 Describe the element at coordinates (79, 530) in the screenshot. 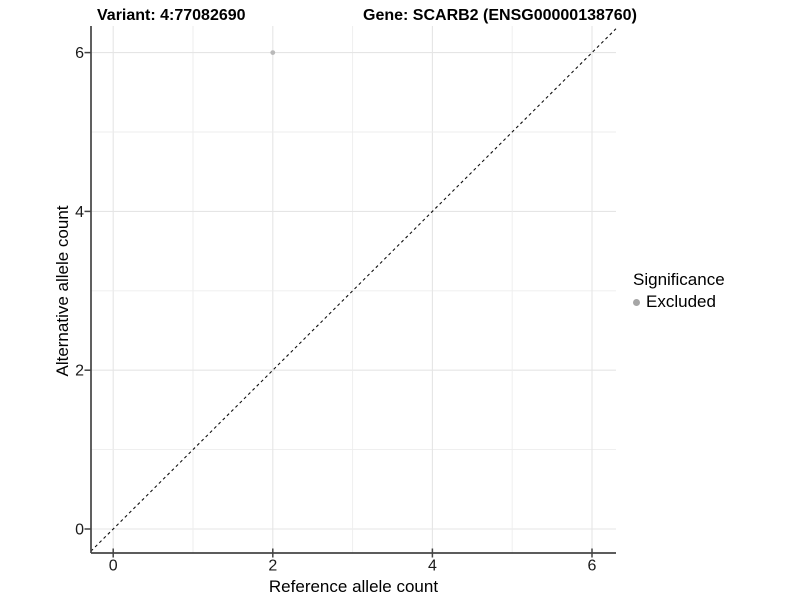

I see `y-tick-label: 0` at that location.